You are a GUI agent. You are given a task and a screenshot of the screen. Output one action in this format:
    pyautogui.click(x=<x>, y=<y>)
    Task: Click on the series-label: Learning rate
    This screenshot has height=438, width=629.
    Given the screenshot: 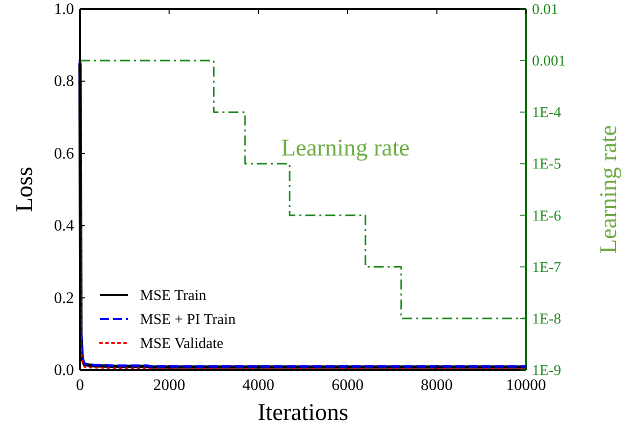 What is the action you would take?
    pyautogui.click(x=345, y=149)
    